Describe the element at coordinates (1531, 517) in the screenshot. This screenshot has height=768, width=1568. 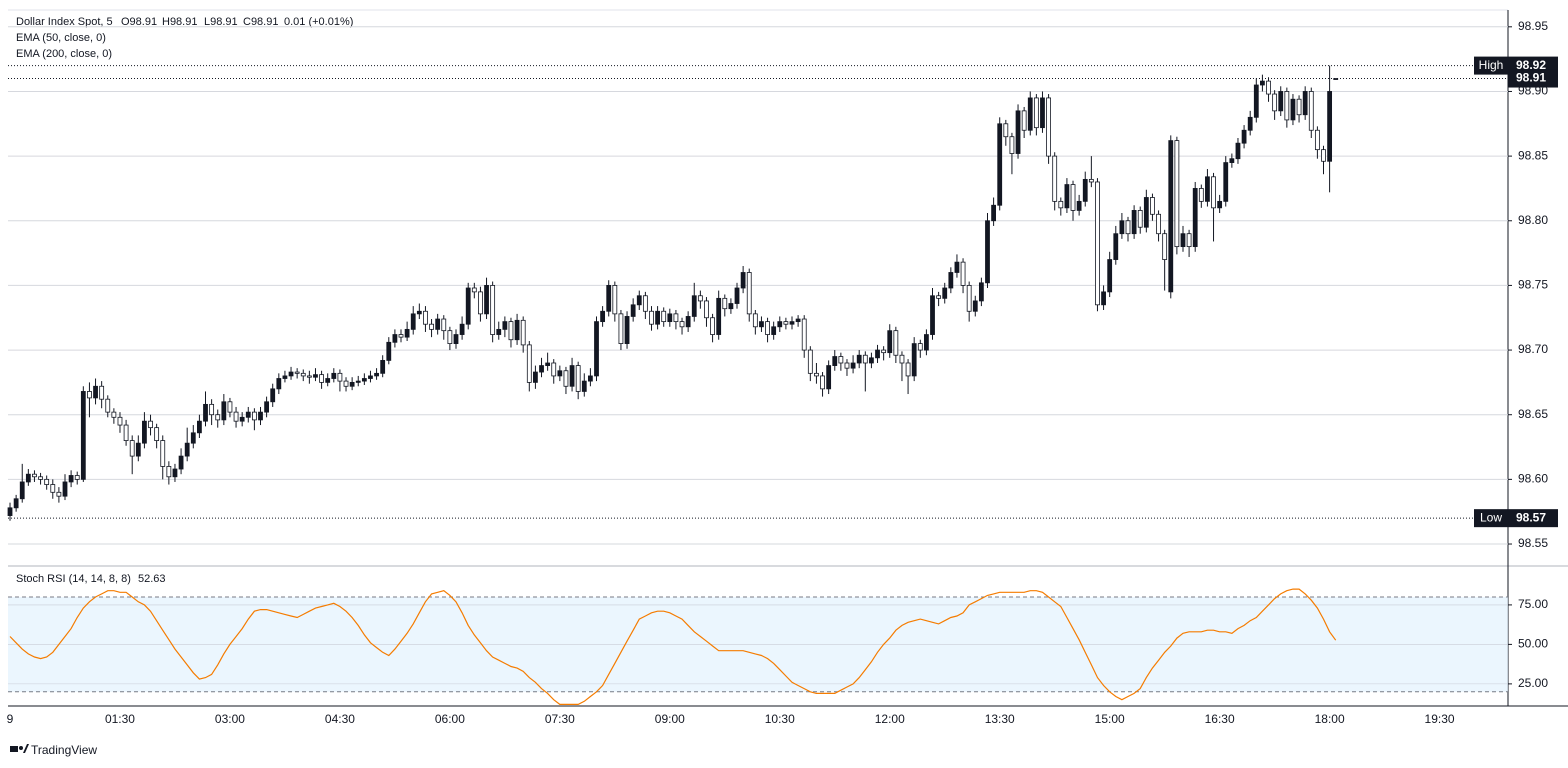
I see `marker-value: 98.57` at that location.